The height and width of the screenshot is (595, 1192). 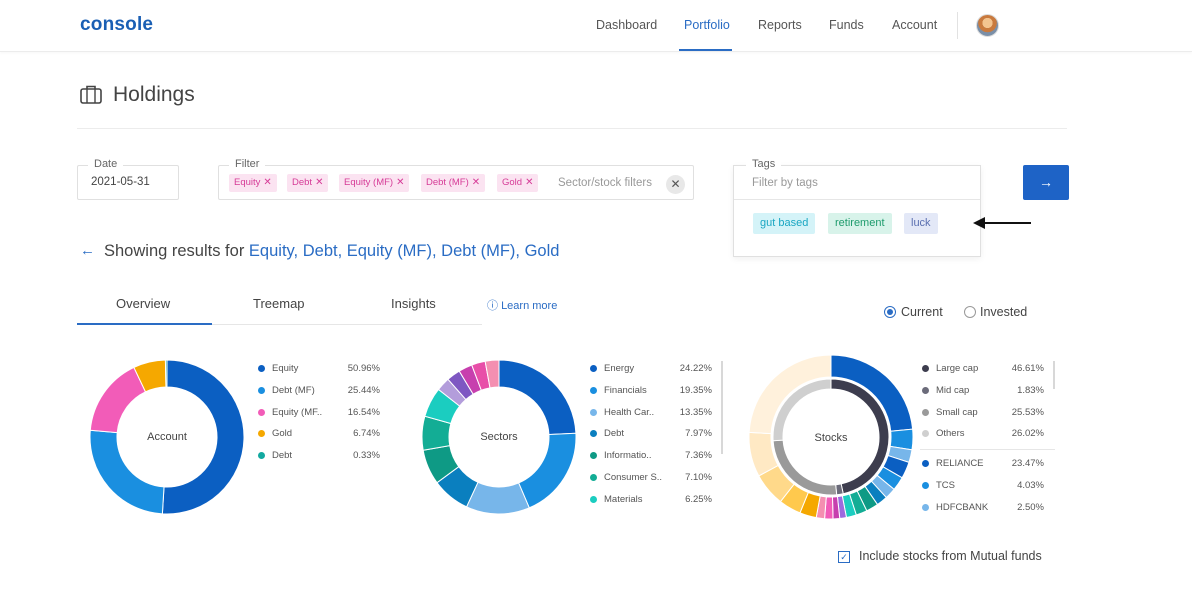 What do you see at coordinates (285, 368) in the screenshot?
I see `legend-name: Equity` at bounding box center [285, 368].